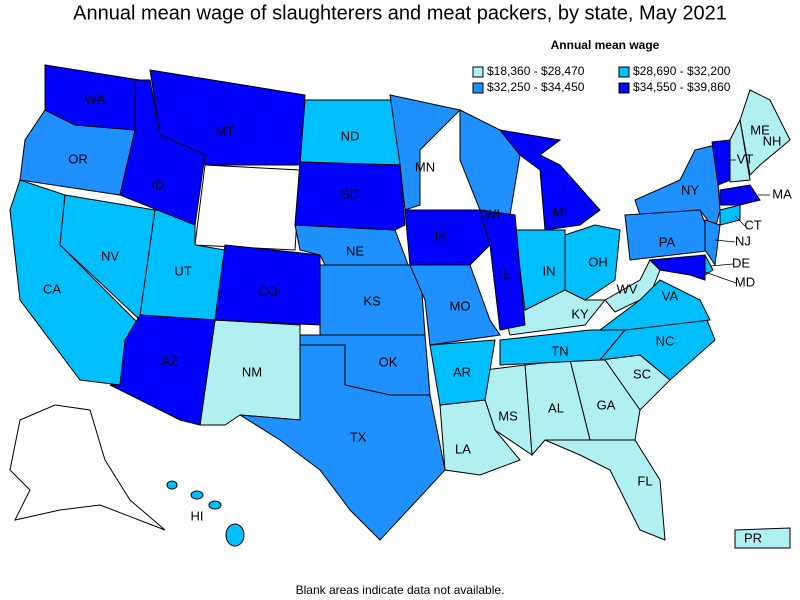  Describe the element at coordinates (549, 270) in the screenshot. I see `state-label: IN` at that location.